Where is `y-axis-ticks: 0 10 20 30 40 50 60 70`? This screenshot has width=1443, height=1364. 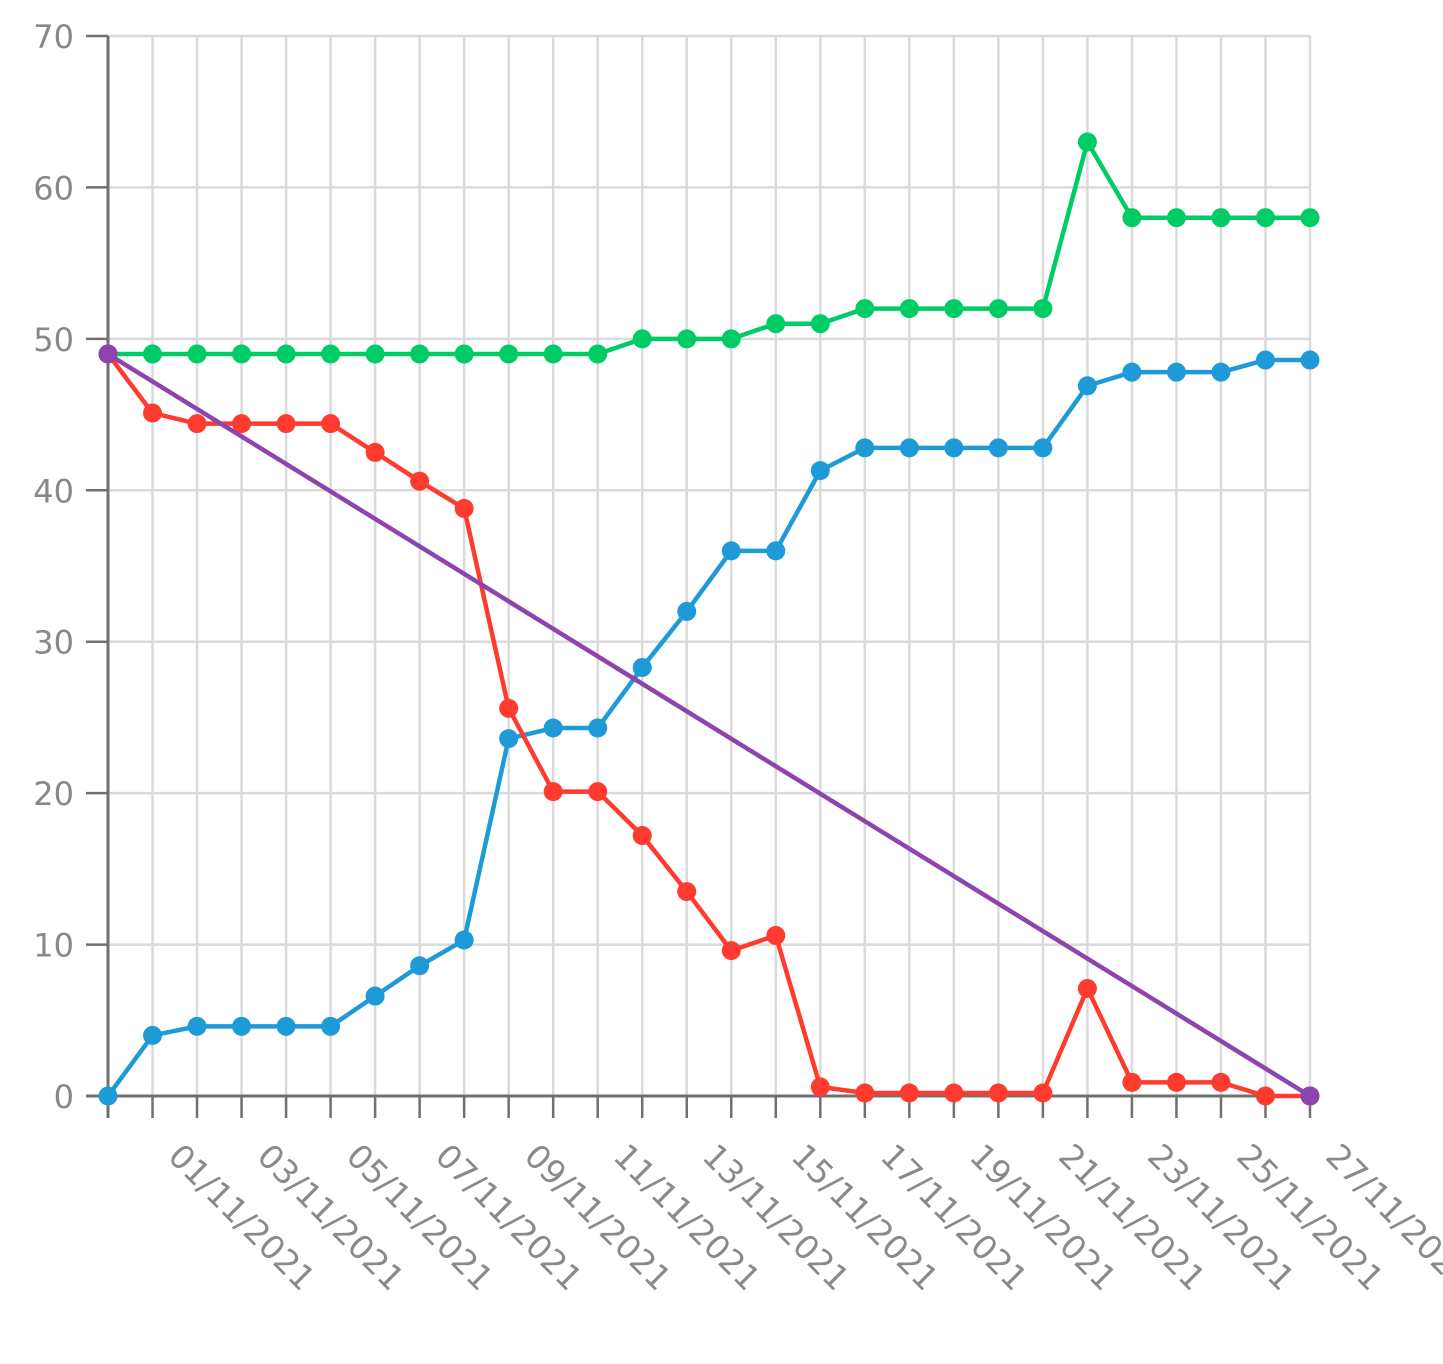 y-axis-ticks: 0 10 20 30 40 50 60 70 is located at coordinates (70, 567).